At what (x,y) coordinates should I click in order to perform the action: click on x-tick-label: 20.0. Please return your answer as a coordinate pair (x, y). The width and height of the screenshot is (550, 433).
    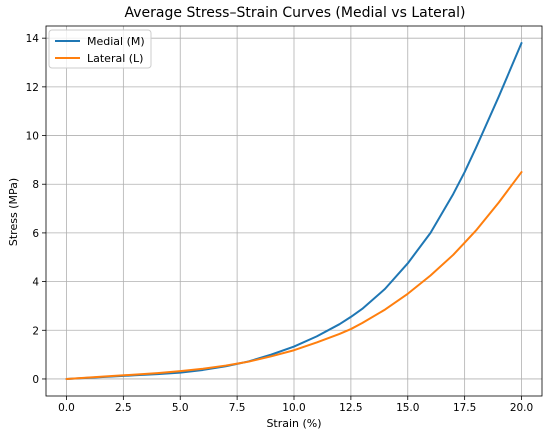
    Looking at the image, I should click on (521, 408).